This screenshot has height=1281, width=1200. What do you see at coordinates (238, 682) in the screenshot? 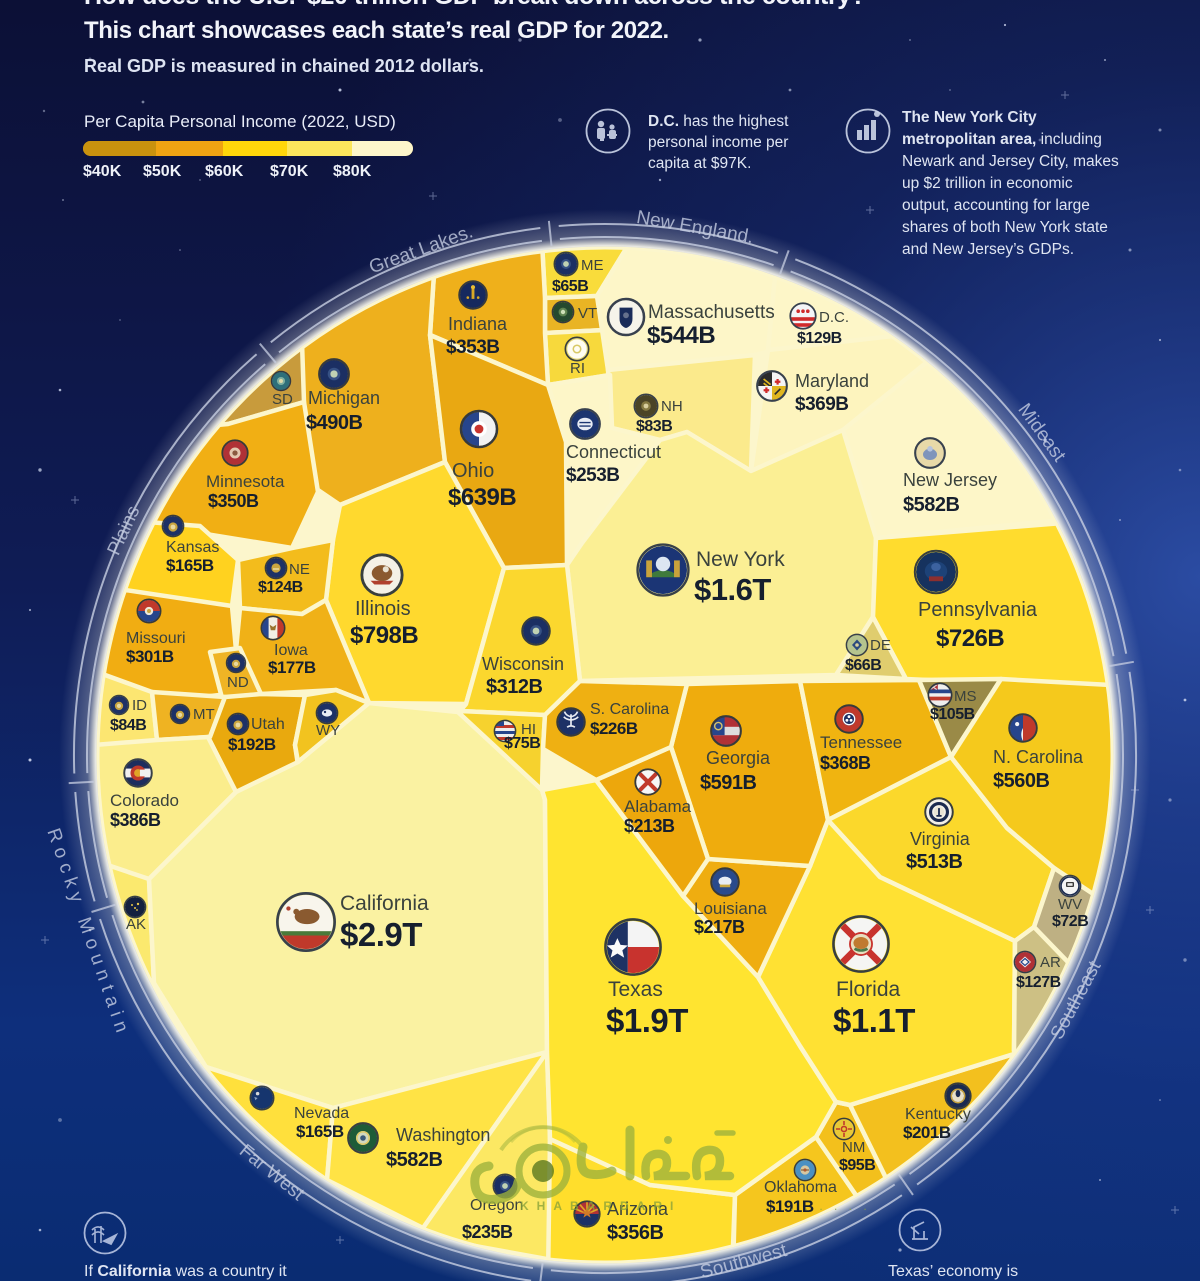
I see `svg-text: ND` at bounding box center [238, 682].